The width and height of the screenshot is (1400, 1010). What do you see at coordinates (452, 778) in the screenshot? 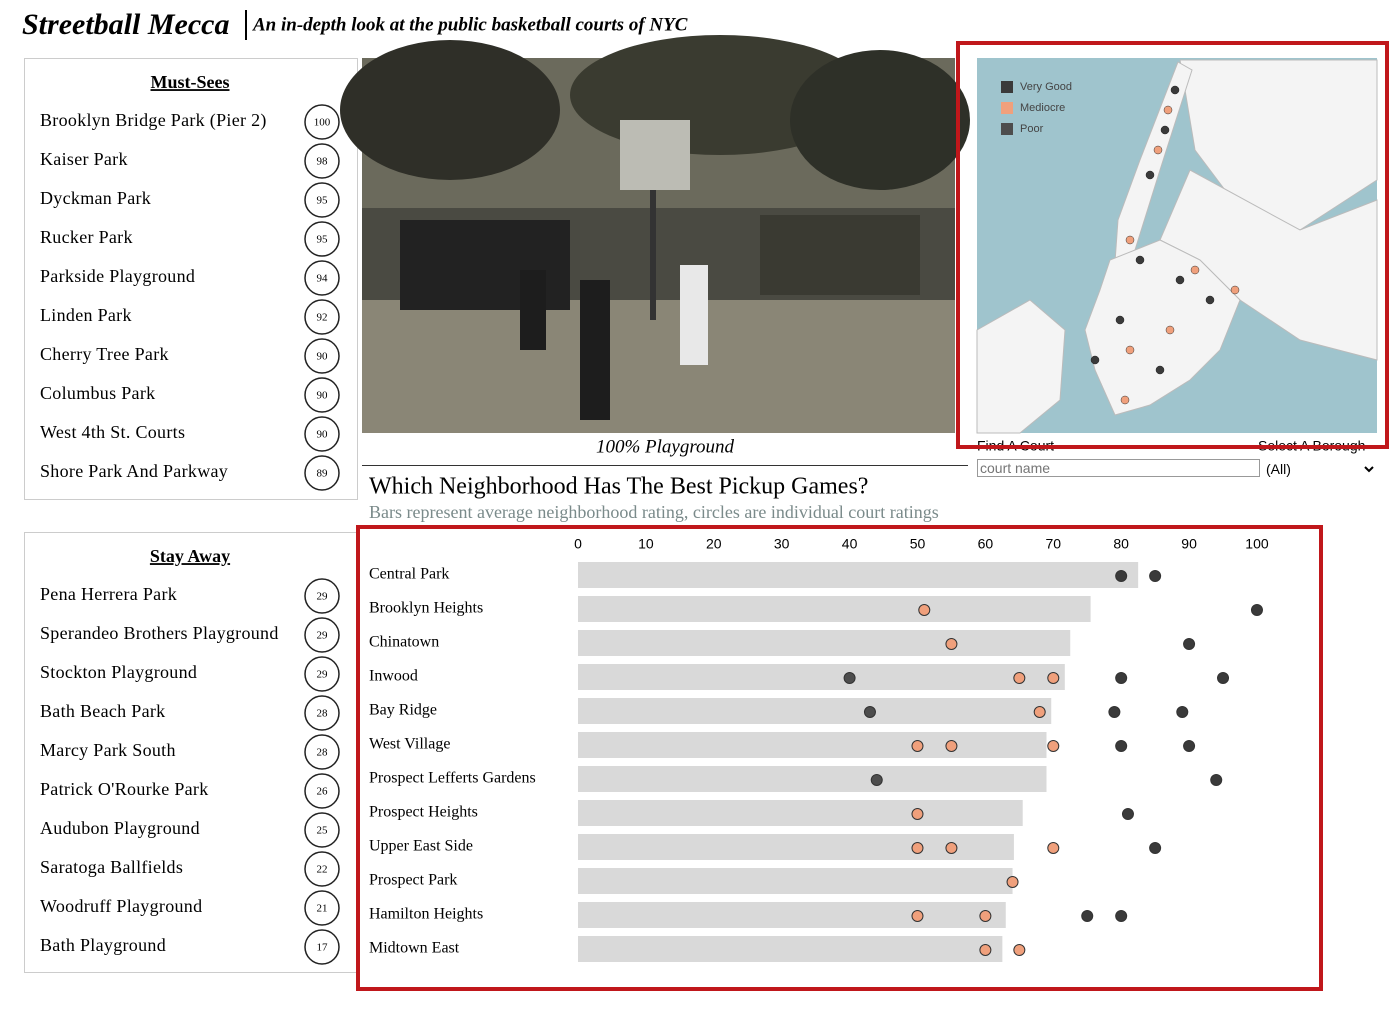
I see `category-label: Prospect Lefferts Gardens` at bounding box center [452, 778].